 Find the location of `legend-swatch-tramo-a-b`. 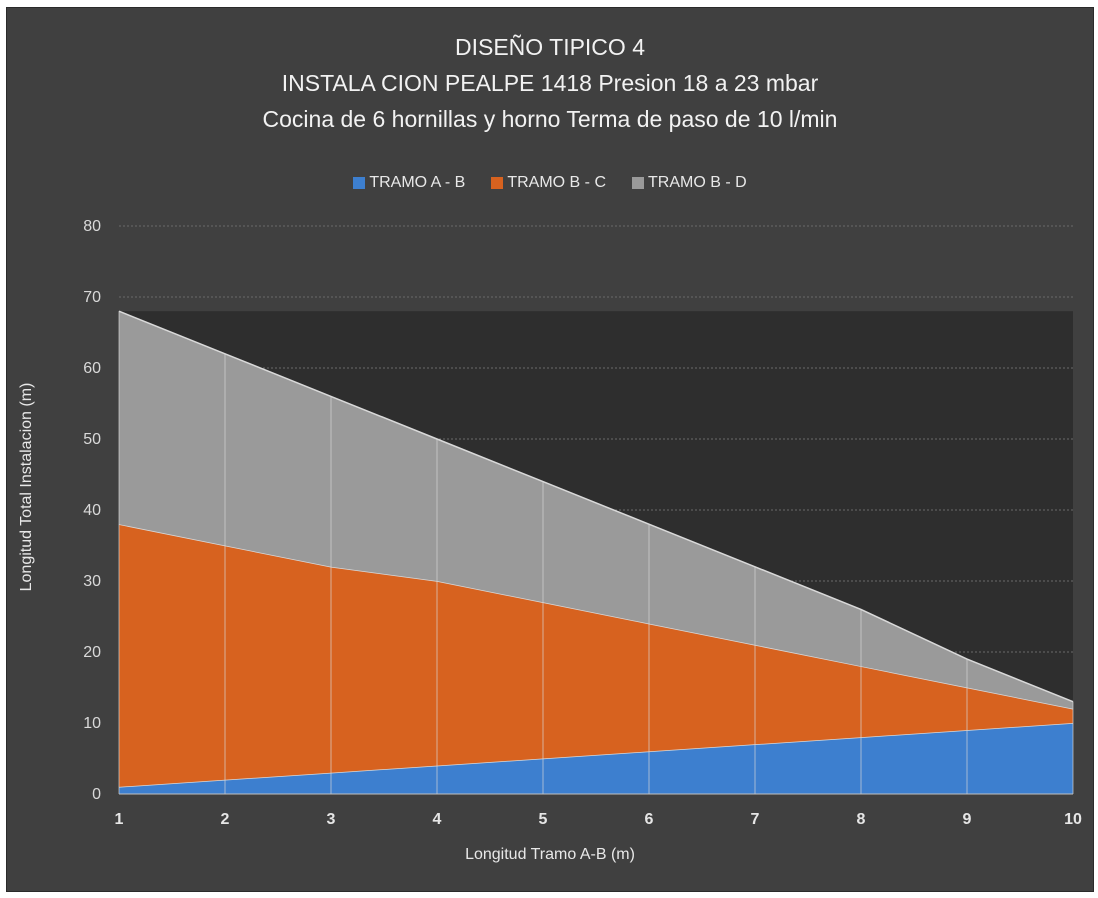

legend-swatch-tramo-a-b is located at coordinates (359, 183).